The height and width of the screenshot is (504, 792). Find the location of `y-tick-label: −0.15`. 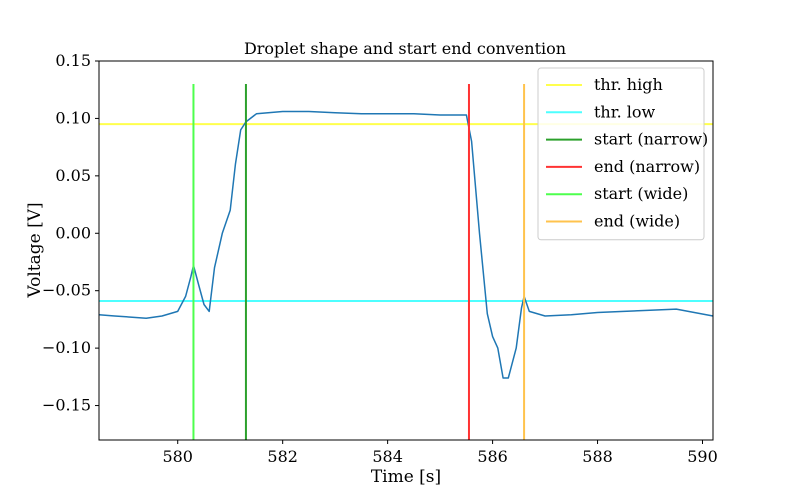

y-tick-label: −0.15 is located at coordinates (66, 405).